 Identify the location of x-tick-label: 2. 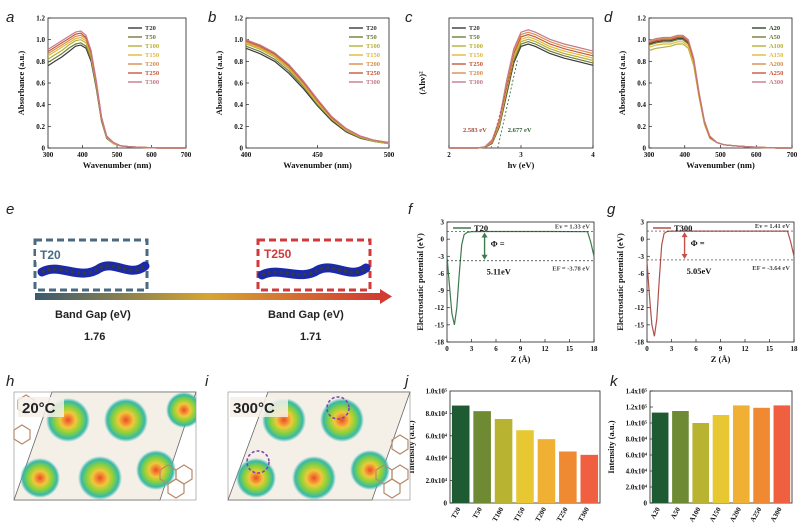
(449, 155).